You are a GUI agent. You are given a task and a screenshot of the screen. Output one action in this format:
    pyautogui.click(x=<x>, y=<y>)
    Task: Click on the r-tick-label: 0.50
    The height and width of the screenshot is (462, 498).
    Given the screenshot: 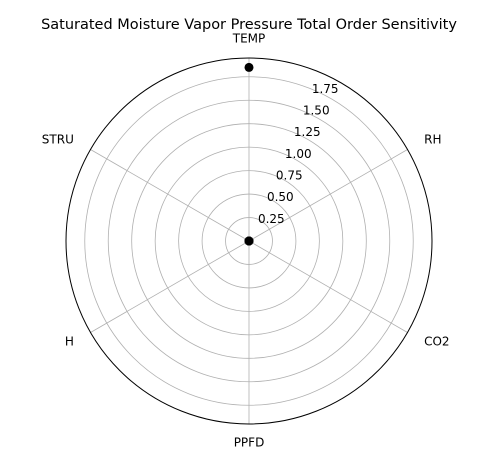 What is the action you would take?
    pyautogui.click(x=280, y=197)
    